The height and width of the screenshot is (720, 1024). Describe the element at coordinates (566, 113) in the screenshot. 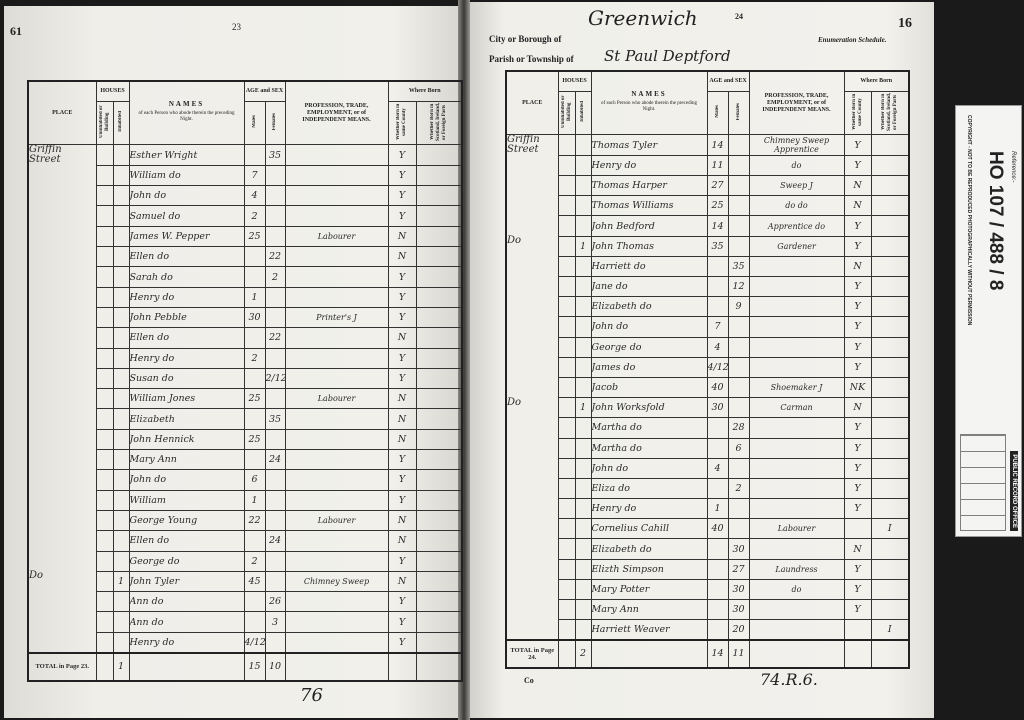

I see `header-uninhabited: Uninhabited or Building` at that location.